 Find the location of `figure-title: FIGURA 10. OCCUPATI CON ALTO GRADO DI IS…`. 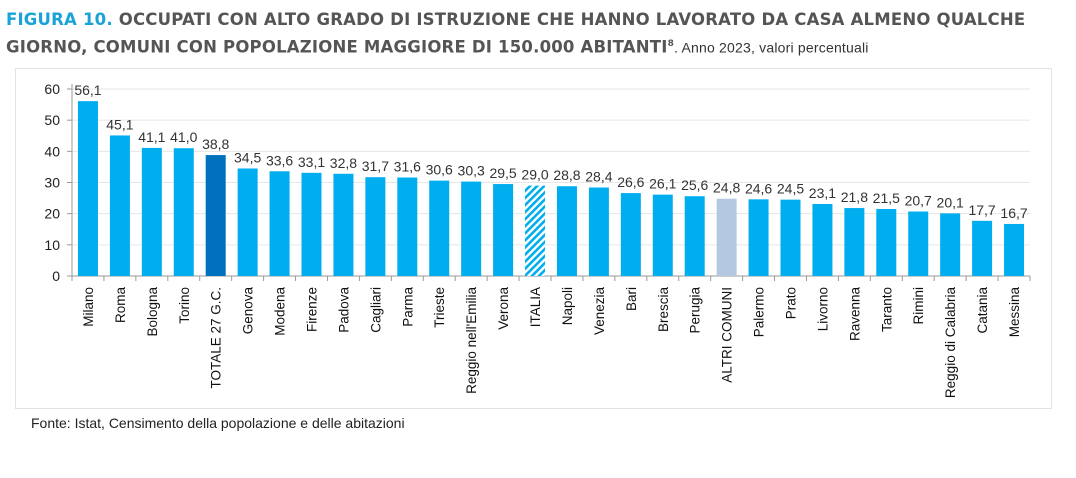

figure-title: FIGURA 10. OCCUPATI CON ALTO GRADO DI IS… is located at coordinates (536, 34).